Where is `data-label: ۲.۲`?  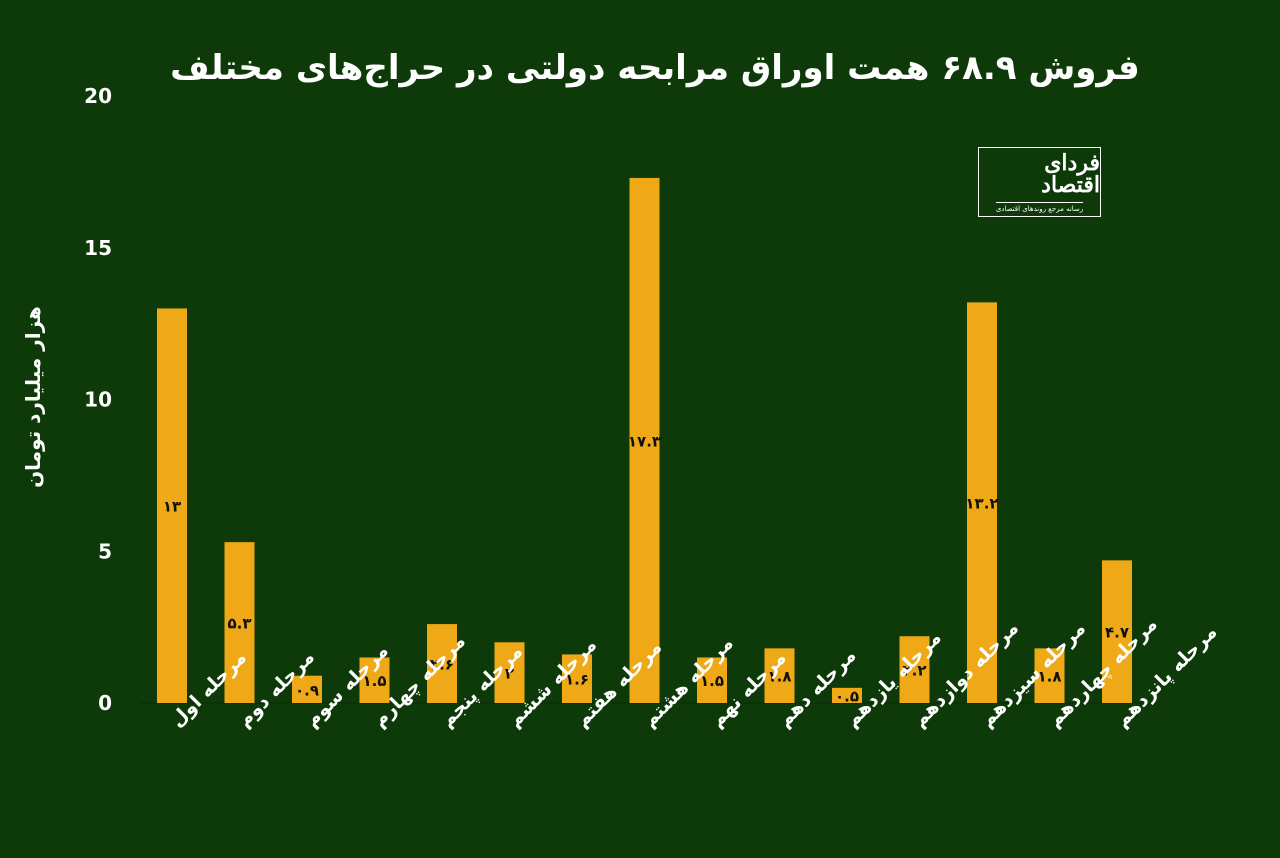 data-label: ۲.۲ is located at coordinates (914, 671).